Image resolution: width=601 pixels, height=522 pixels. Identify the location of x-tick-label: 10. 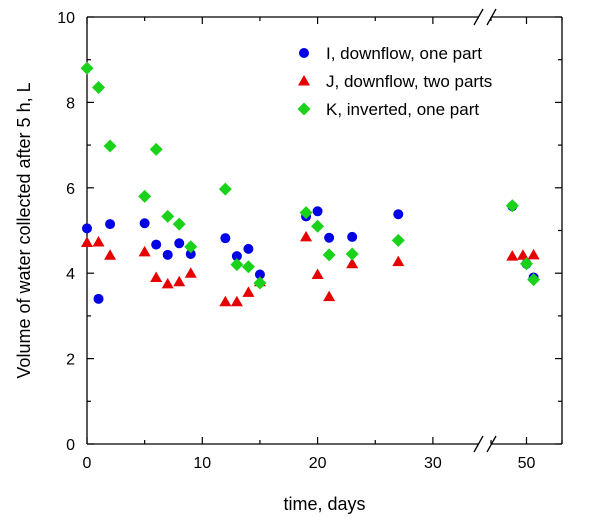
(202, 463).